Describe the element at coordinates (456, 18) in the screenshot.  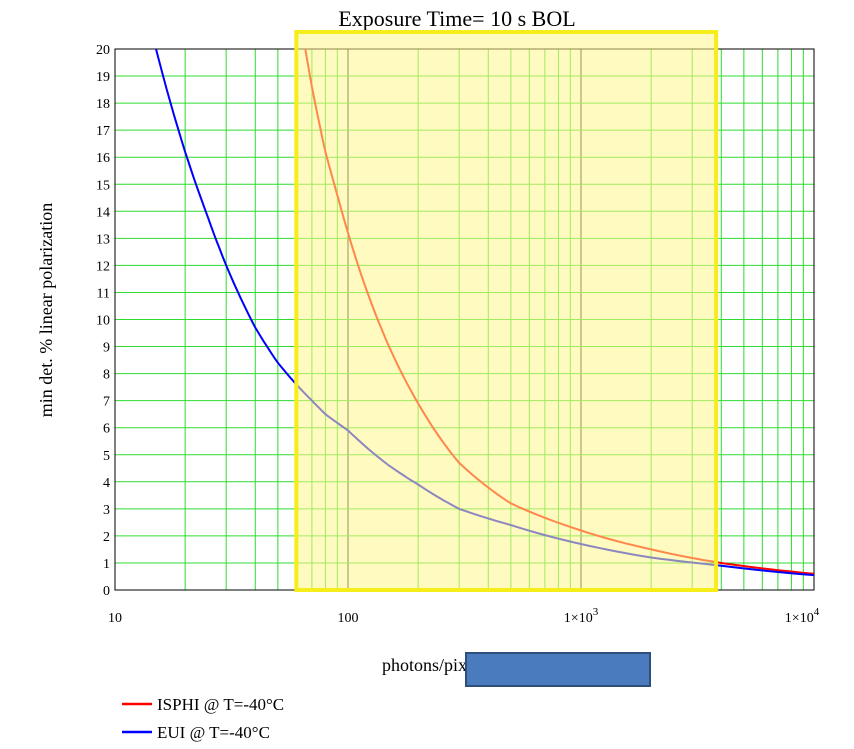
I see `chart-title: Exposure Time= 10 s BOL` at that location.